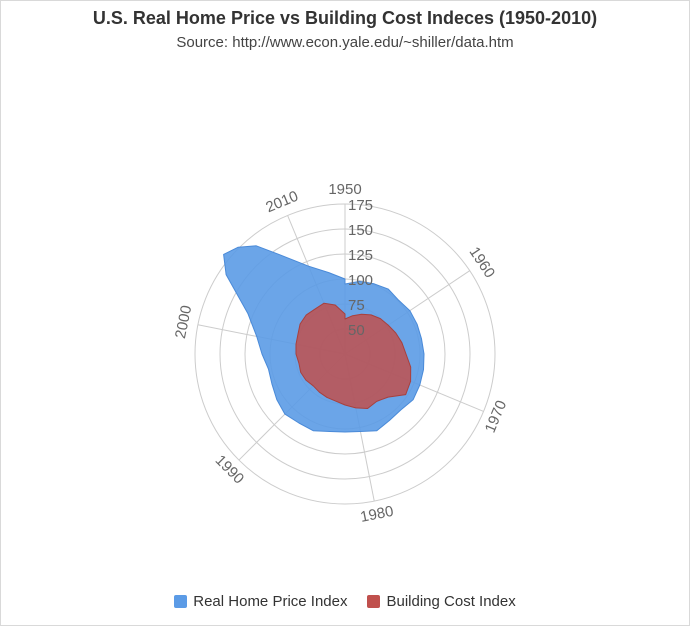  I want to click on series-building-cost-area, so click(353, 355).